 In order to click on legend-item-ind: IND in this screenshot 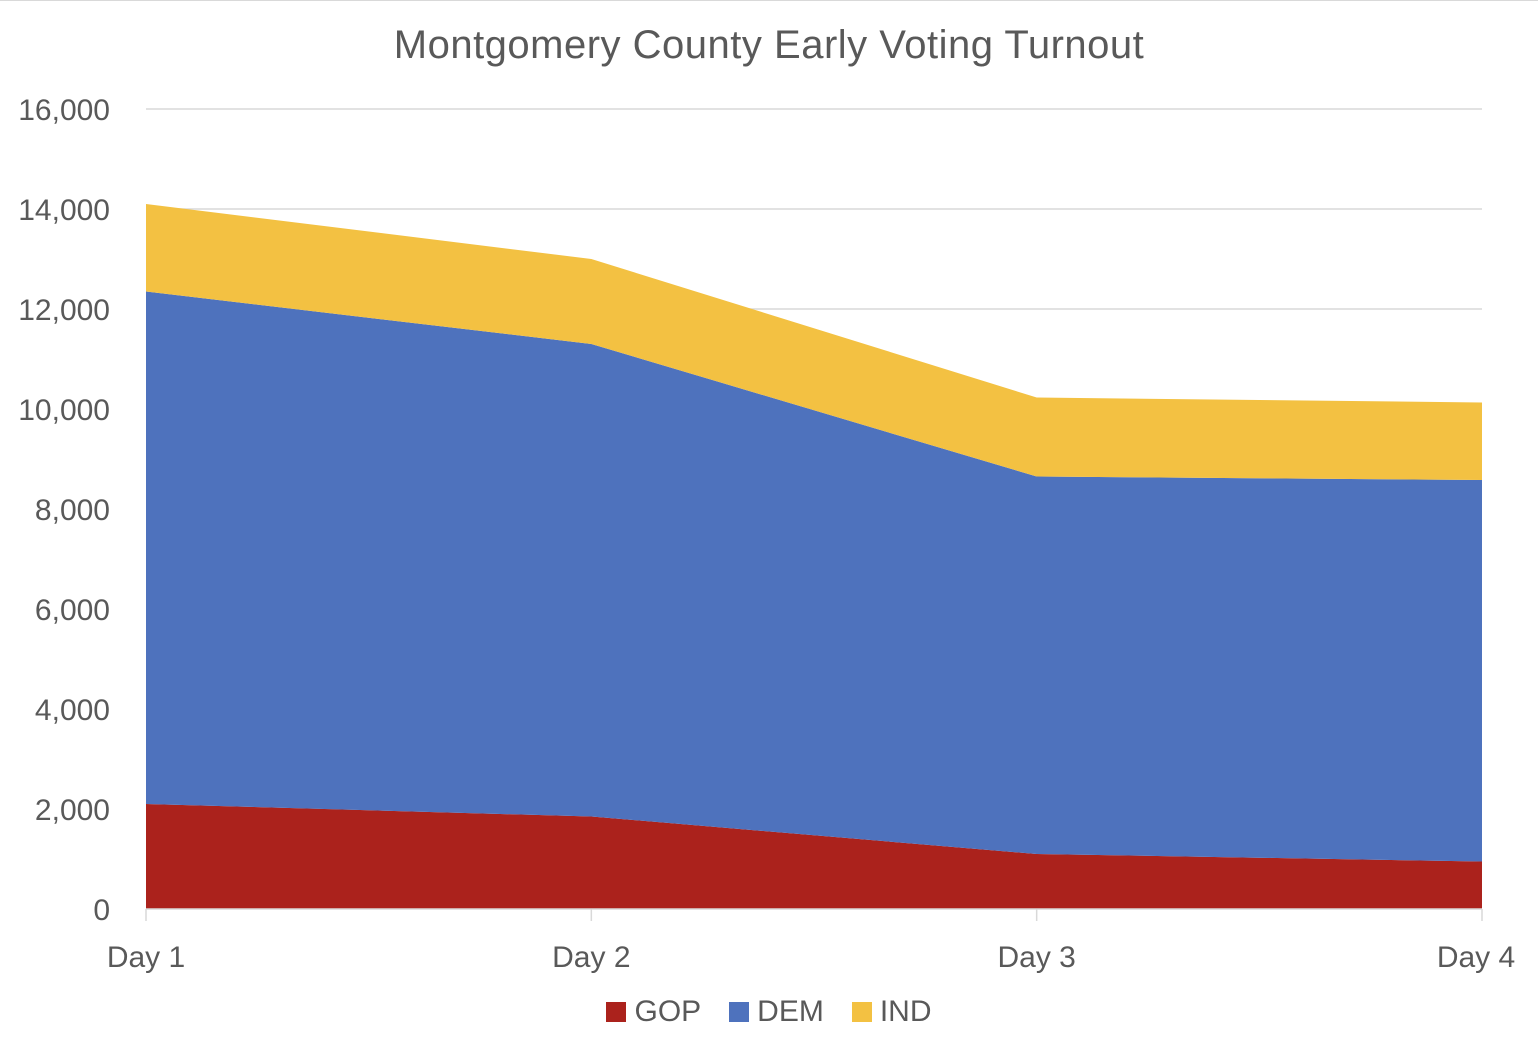, I will do `click(891, 1012)`.